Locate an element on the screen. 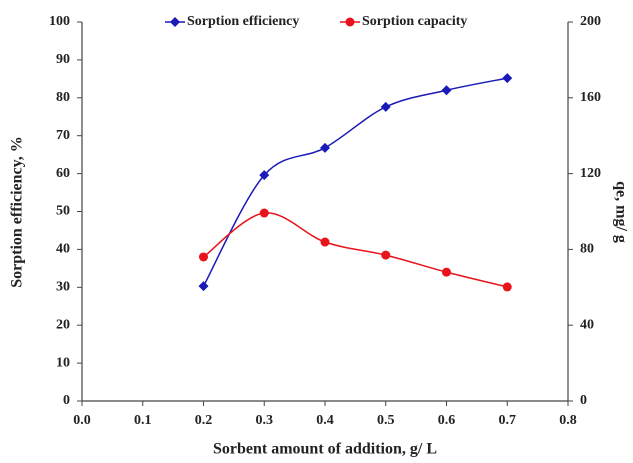  x-tick-label: 0.7 is located at coordinates (508, 420).